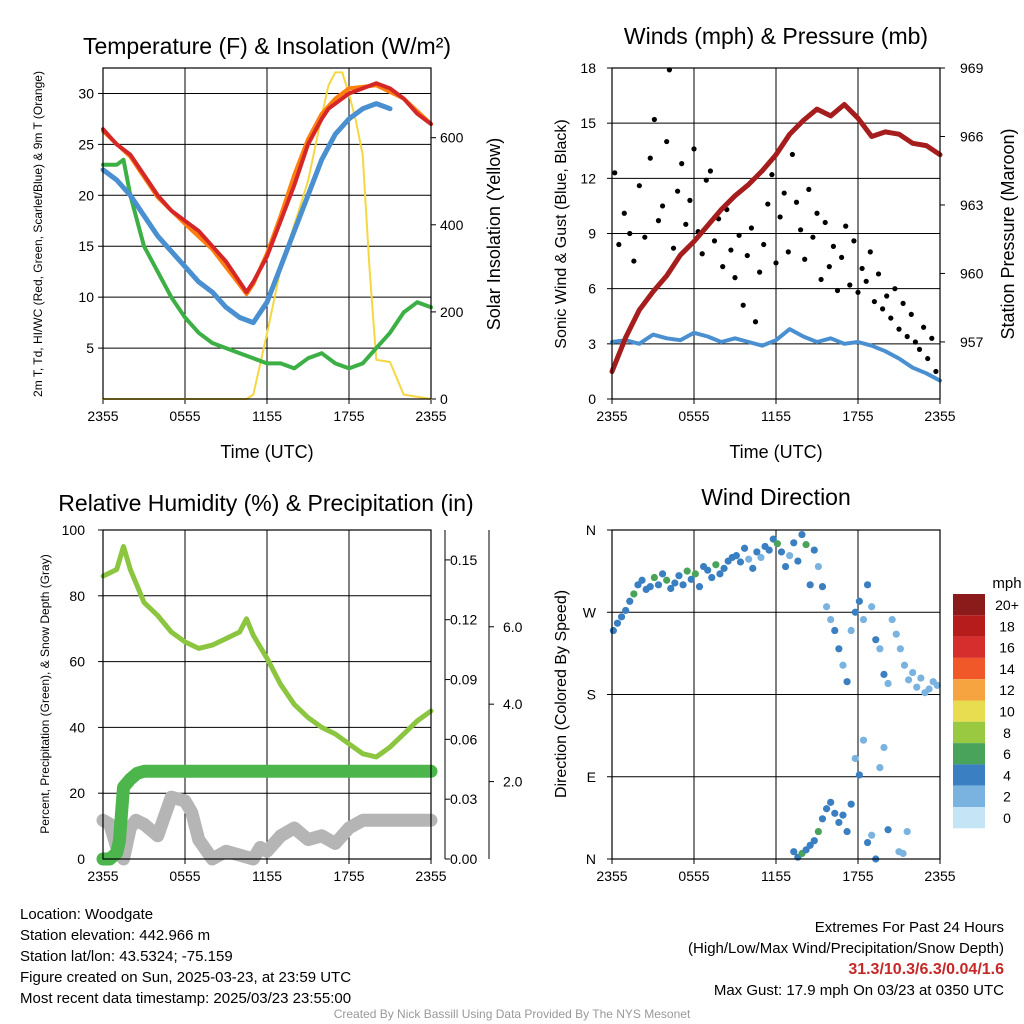 This screenshot has width=1024, height=1024. Describe the element at coordinates (81, 859) in the screenshot. I see `rh-ytick-label: 0` at that location.